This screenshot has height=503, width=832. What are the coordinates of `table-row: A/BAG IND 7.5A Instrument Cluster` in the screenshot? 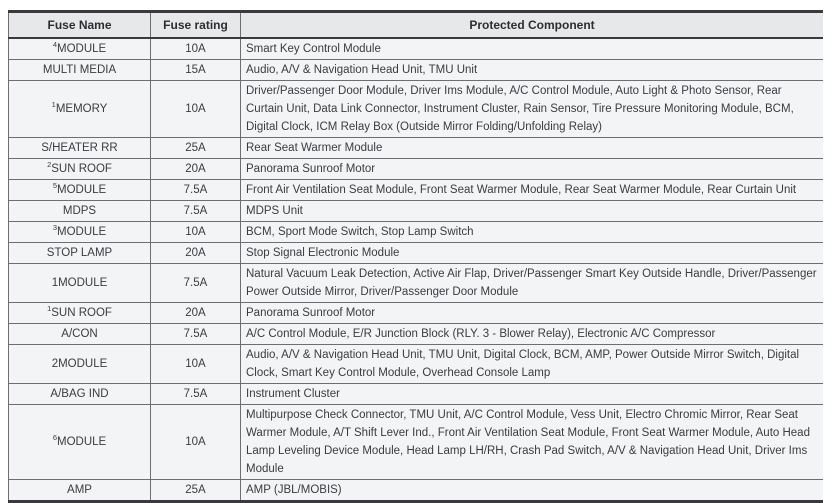 It's located at (415, 394).